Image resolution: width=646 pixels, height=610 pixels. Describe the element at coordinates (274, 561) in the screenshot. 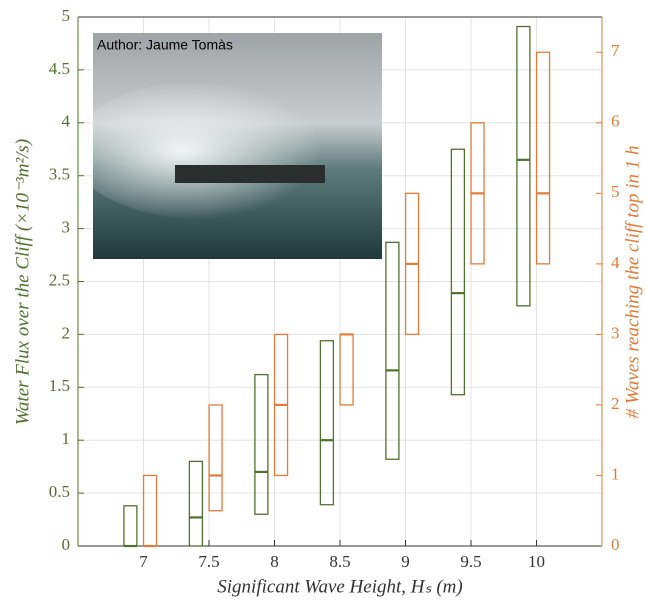

I see `x-tick-label: 8` at that location.